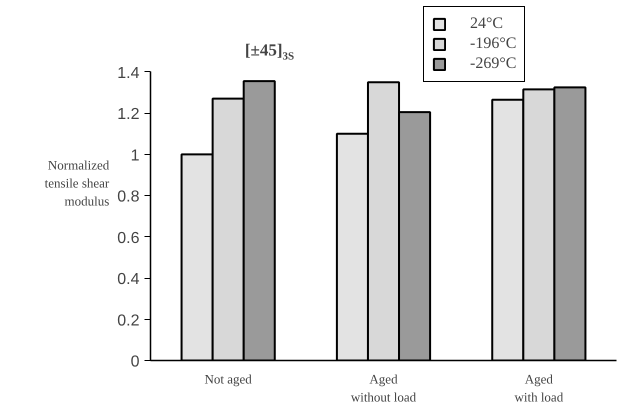 This screenshot has width=636, height=407. What do you see at coordinates (128, 197) in the screenshot?
I see `y-tick-label: 0.8` at bounding box center [128, 197].